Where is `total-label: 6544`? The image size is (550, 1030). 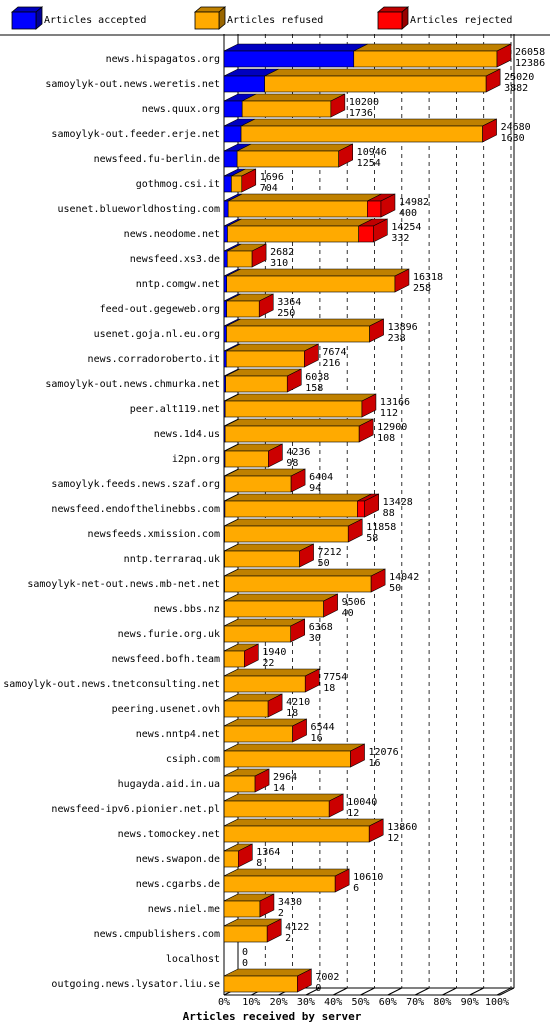 total-label: 6544 is located at coordinates (323, 727).